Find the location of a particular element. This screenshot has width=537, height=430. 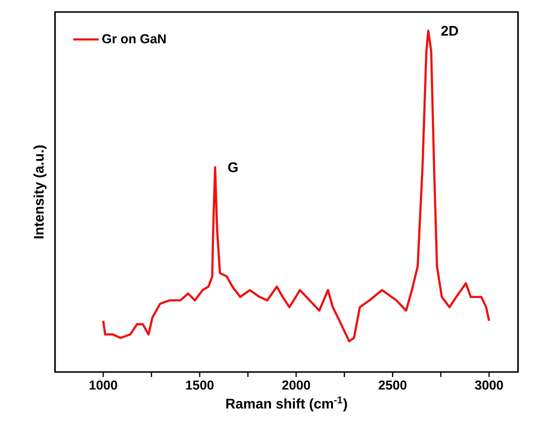

legend-label: Gr on GaN is located at coordinates (134, 39).